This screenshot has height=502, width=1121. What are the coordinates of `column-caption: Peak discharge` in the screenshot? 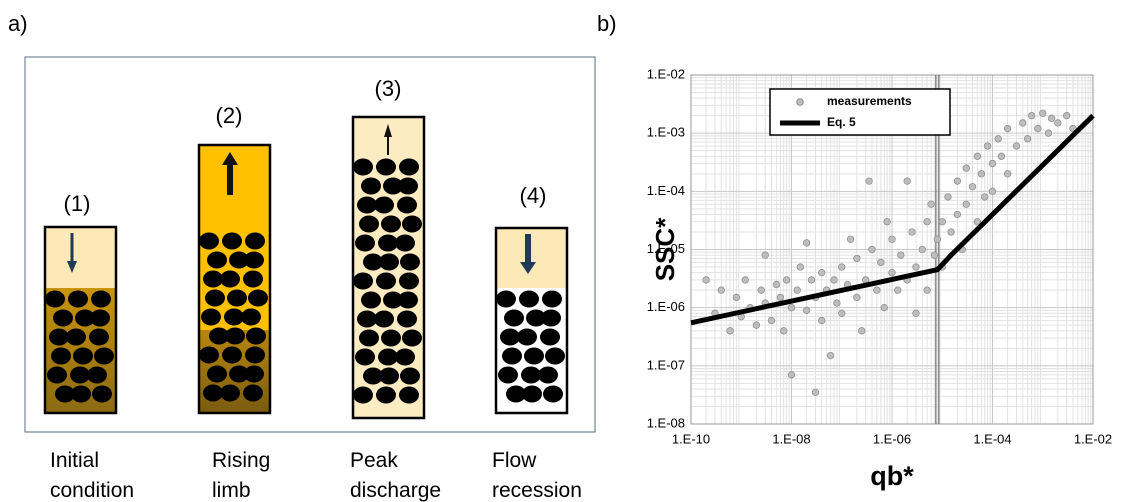 It's located at (396, 475).